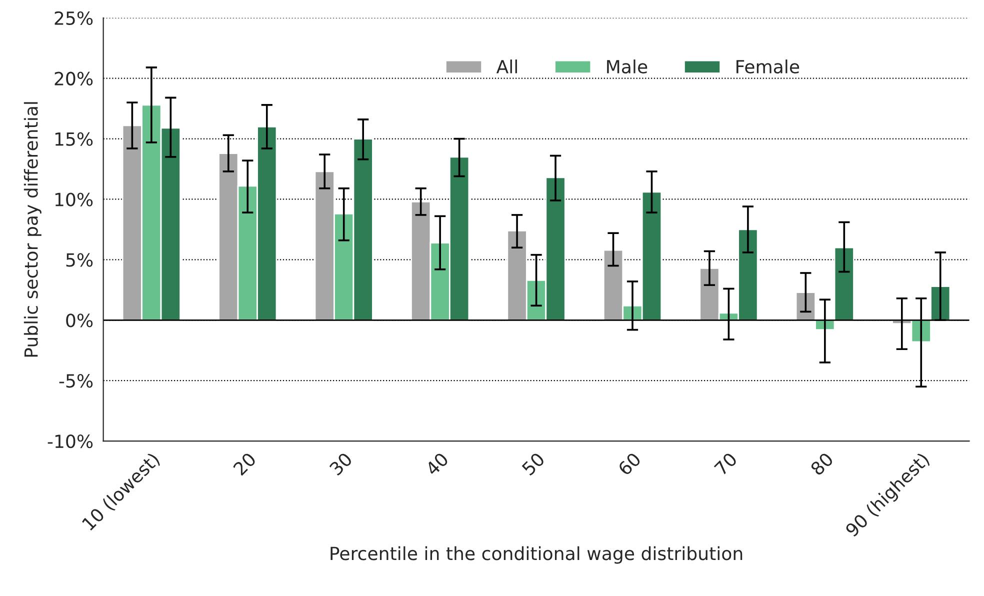 The image size is (984, 596). I want to click on legend-label: Male, so click(627, 67).